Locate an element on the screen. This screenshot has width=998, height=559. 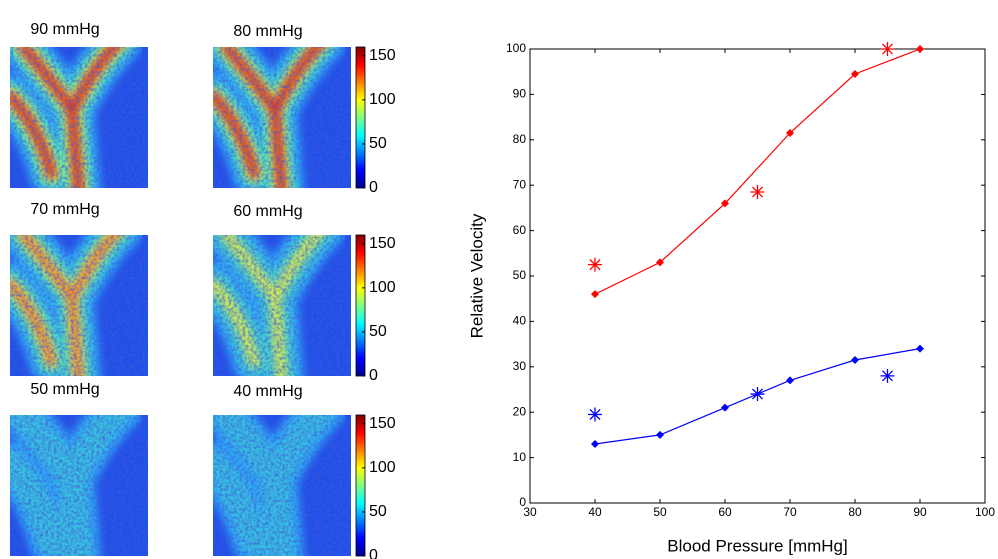
panel-title: 50 mmHg is located at coordinates (64, 389).